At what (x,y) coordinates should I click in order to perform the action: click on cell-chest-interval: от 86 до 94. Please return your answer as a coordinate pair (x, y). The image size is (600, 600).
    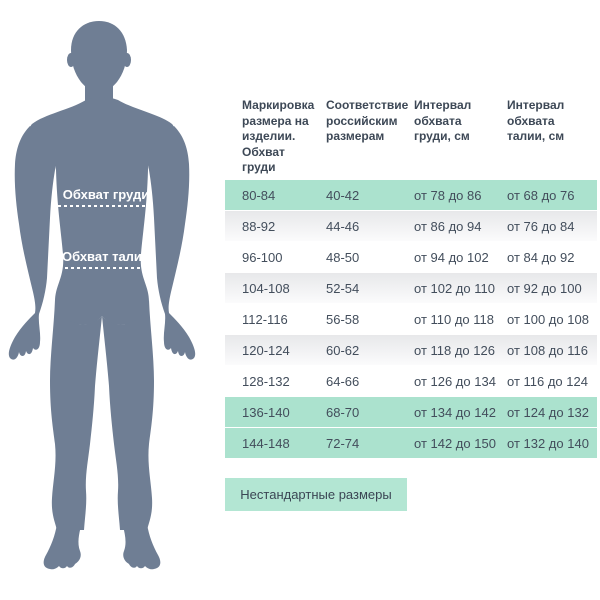
    Looking at the image, I should click on (448, 226).